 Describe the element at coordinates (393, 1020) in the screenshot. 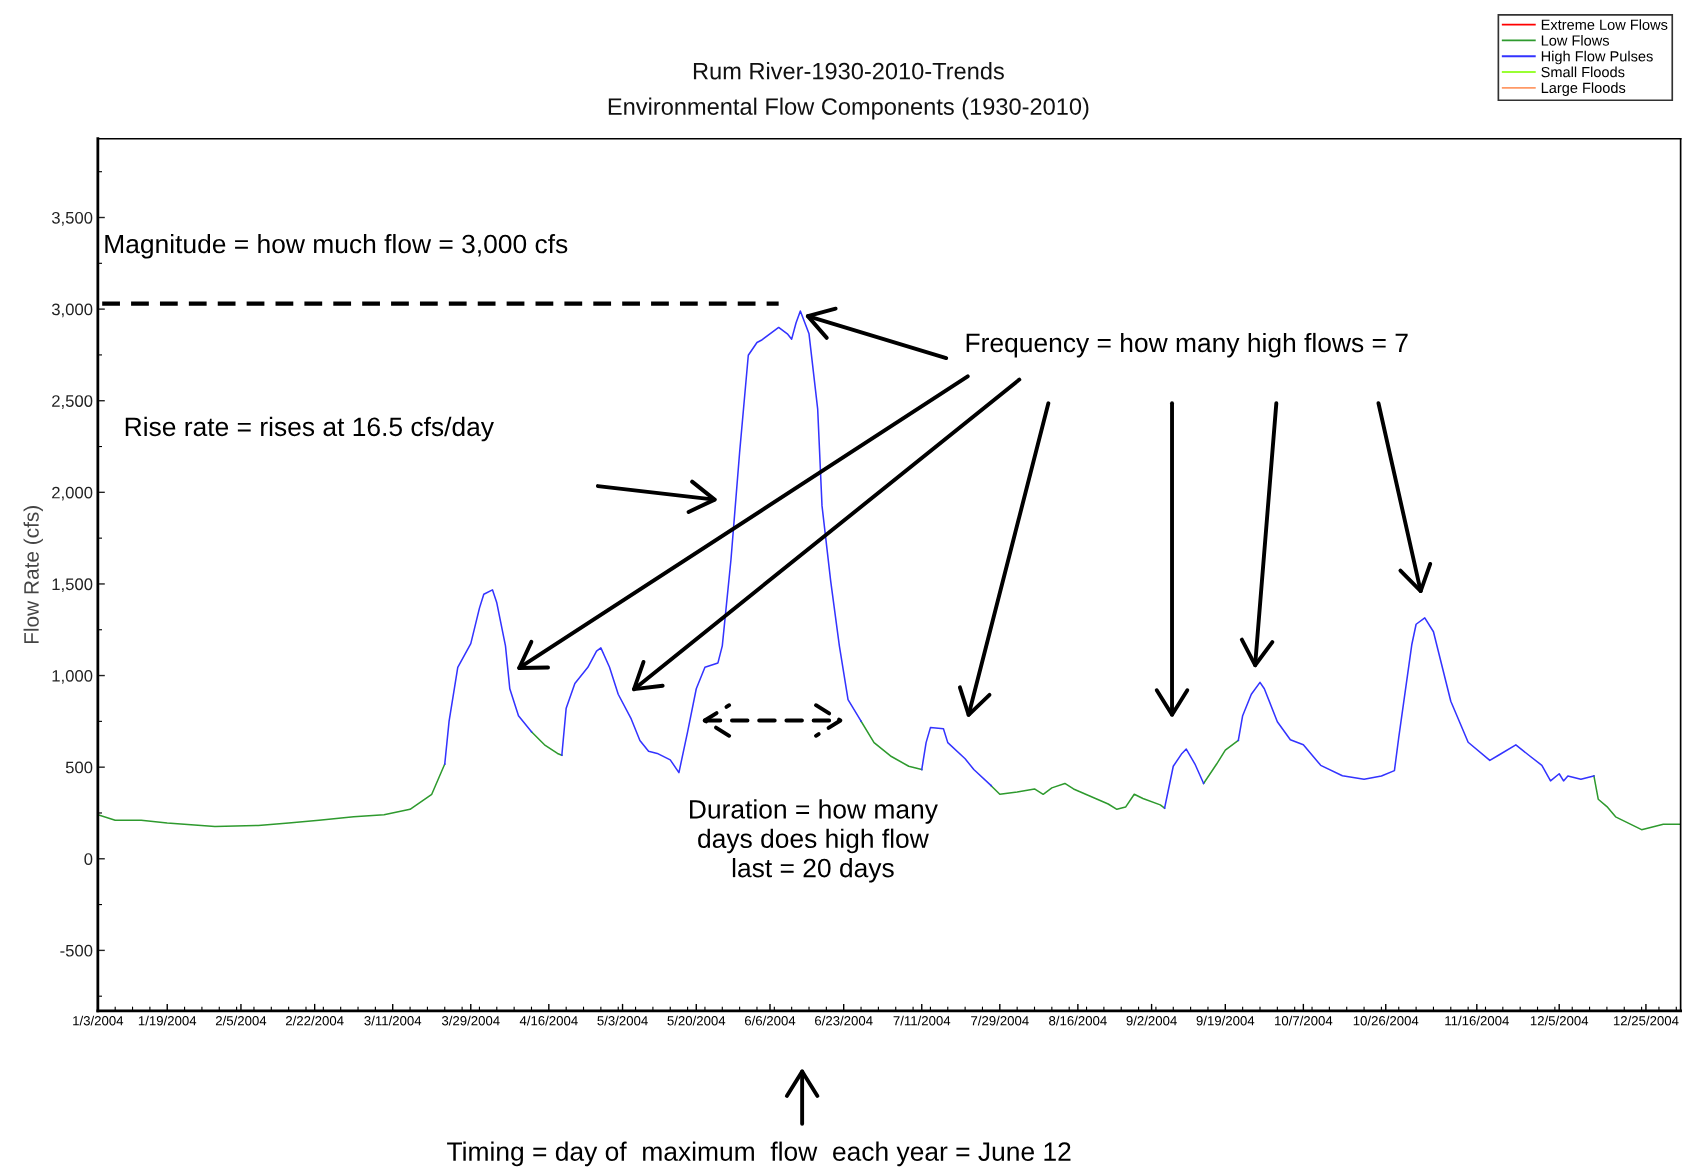

I see `x-tick-label: 3/11/2004` at that location.